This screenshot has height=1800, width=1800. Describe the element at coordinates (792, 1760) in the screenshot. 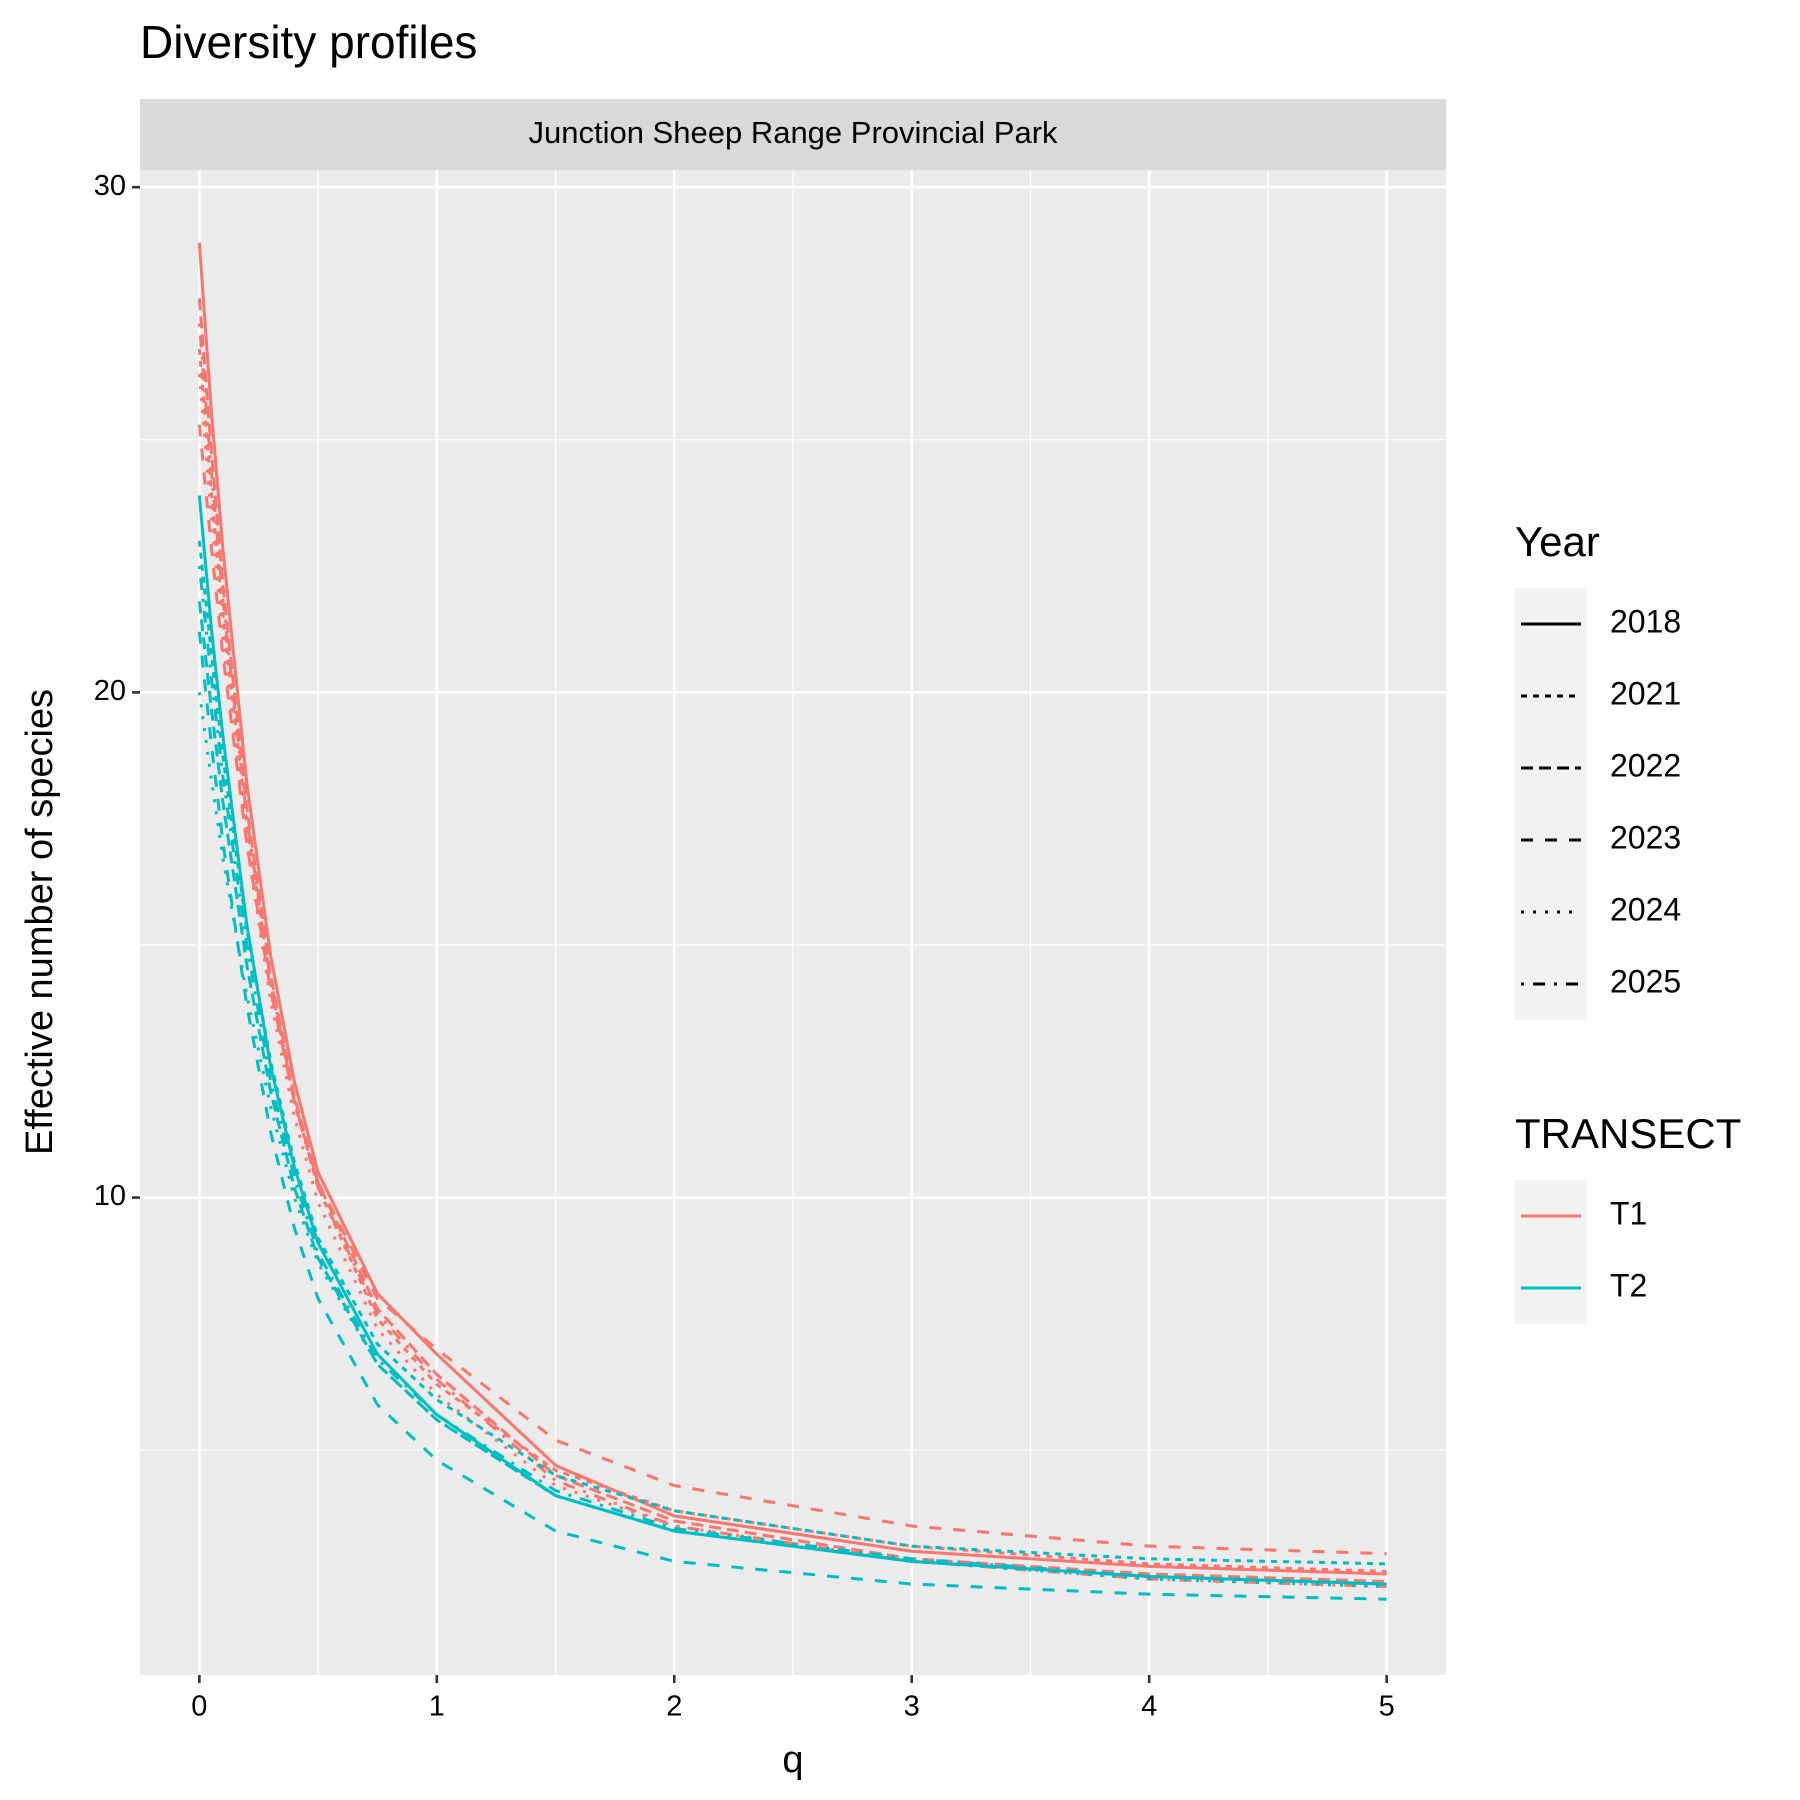

I see `x-axis-title: q` at that location.